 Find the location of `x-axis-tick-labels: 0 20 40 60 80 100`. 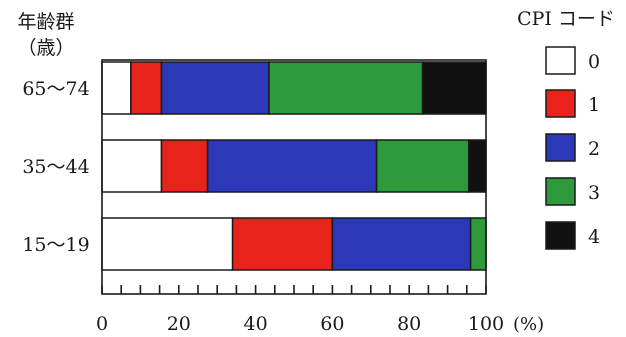

x-axis-tick-labels: 0 20 40 60 80 100 is located at coordinates (300, 324).